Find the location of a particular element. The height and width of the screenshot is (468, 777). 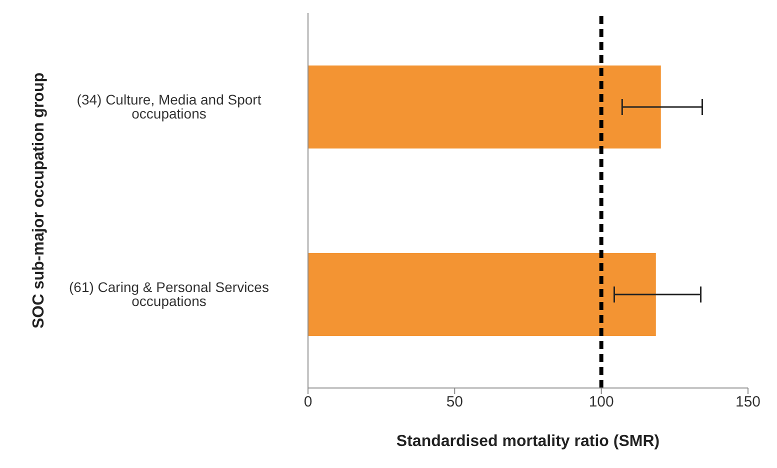

x-axis-title: Standardised mortality ratio (SMR) is located at coordinates (528, 441).